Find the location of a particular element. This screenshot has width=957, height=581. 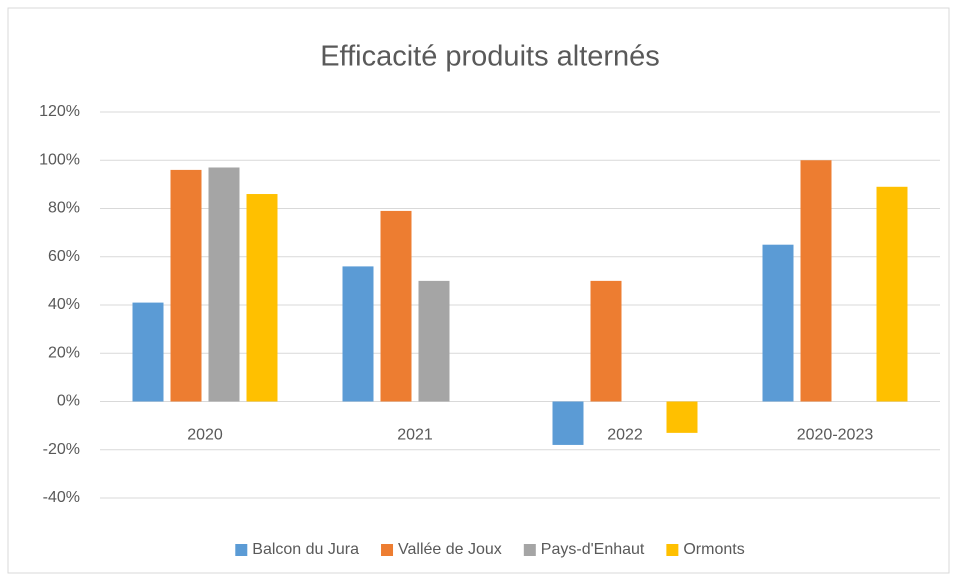

x-tick-label: 2020-2023 is located at coordinates (835, 435).